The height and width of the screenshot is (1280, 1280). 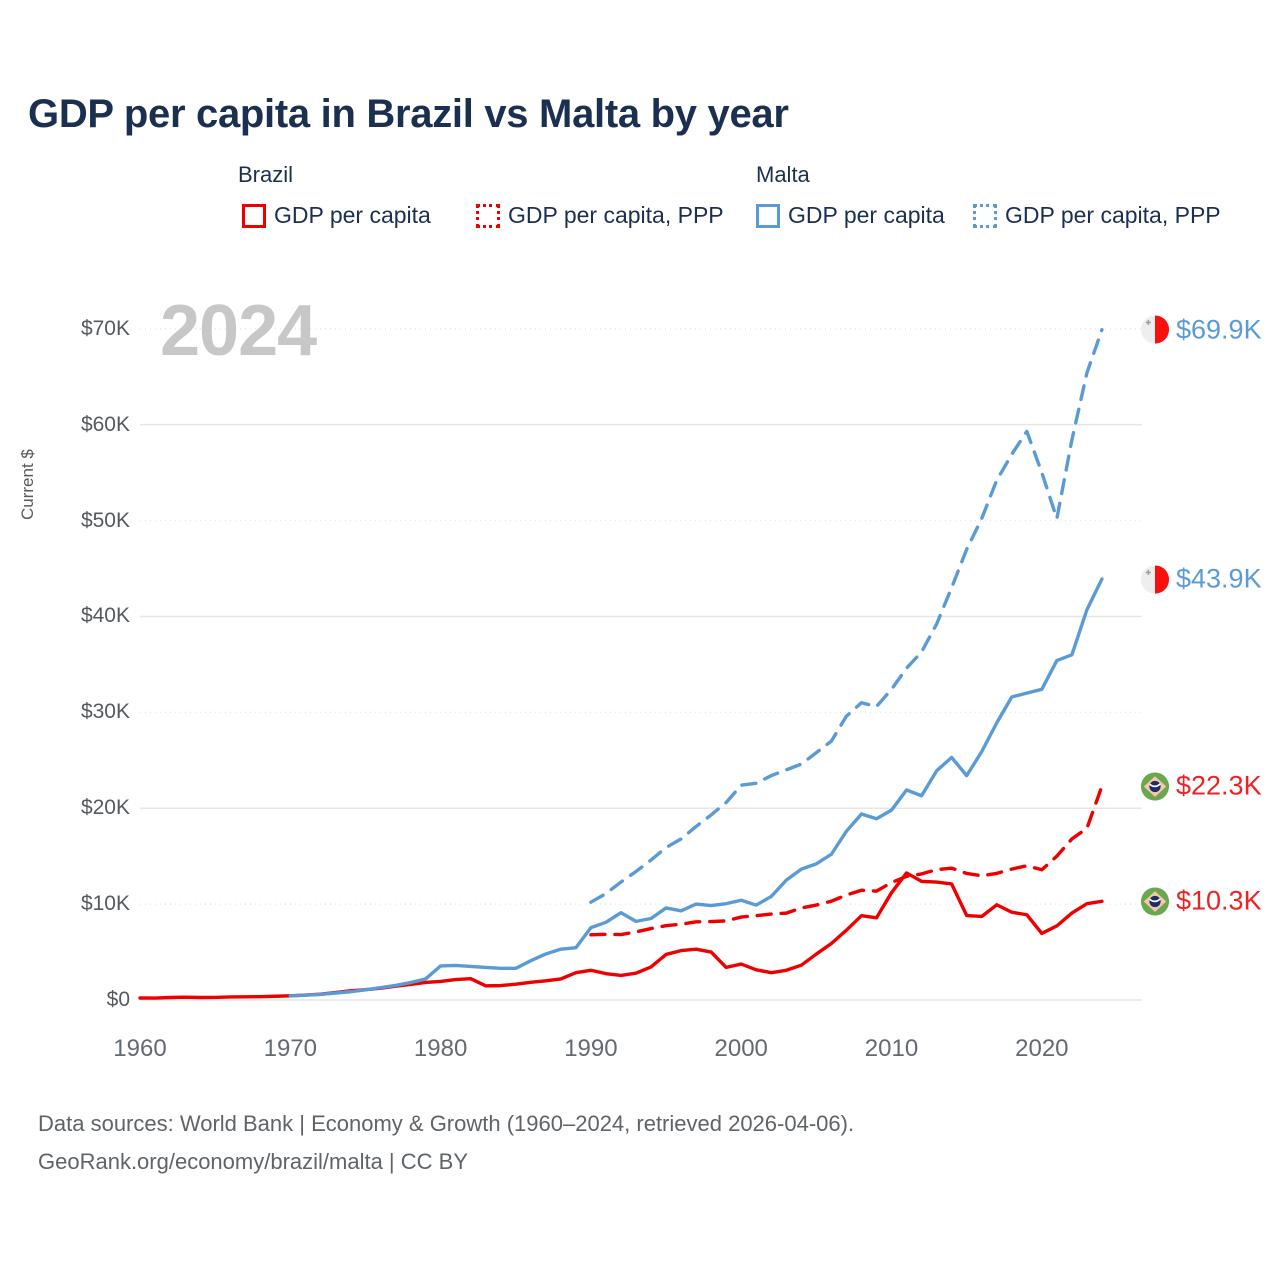 I want to click on x-axis-tick-label: 1960, so click(x=140, y=1048).